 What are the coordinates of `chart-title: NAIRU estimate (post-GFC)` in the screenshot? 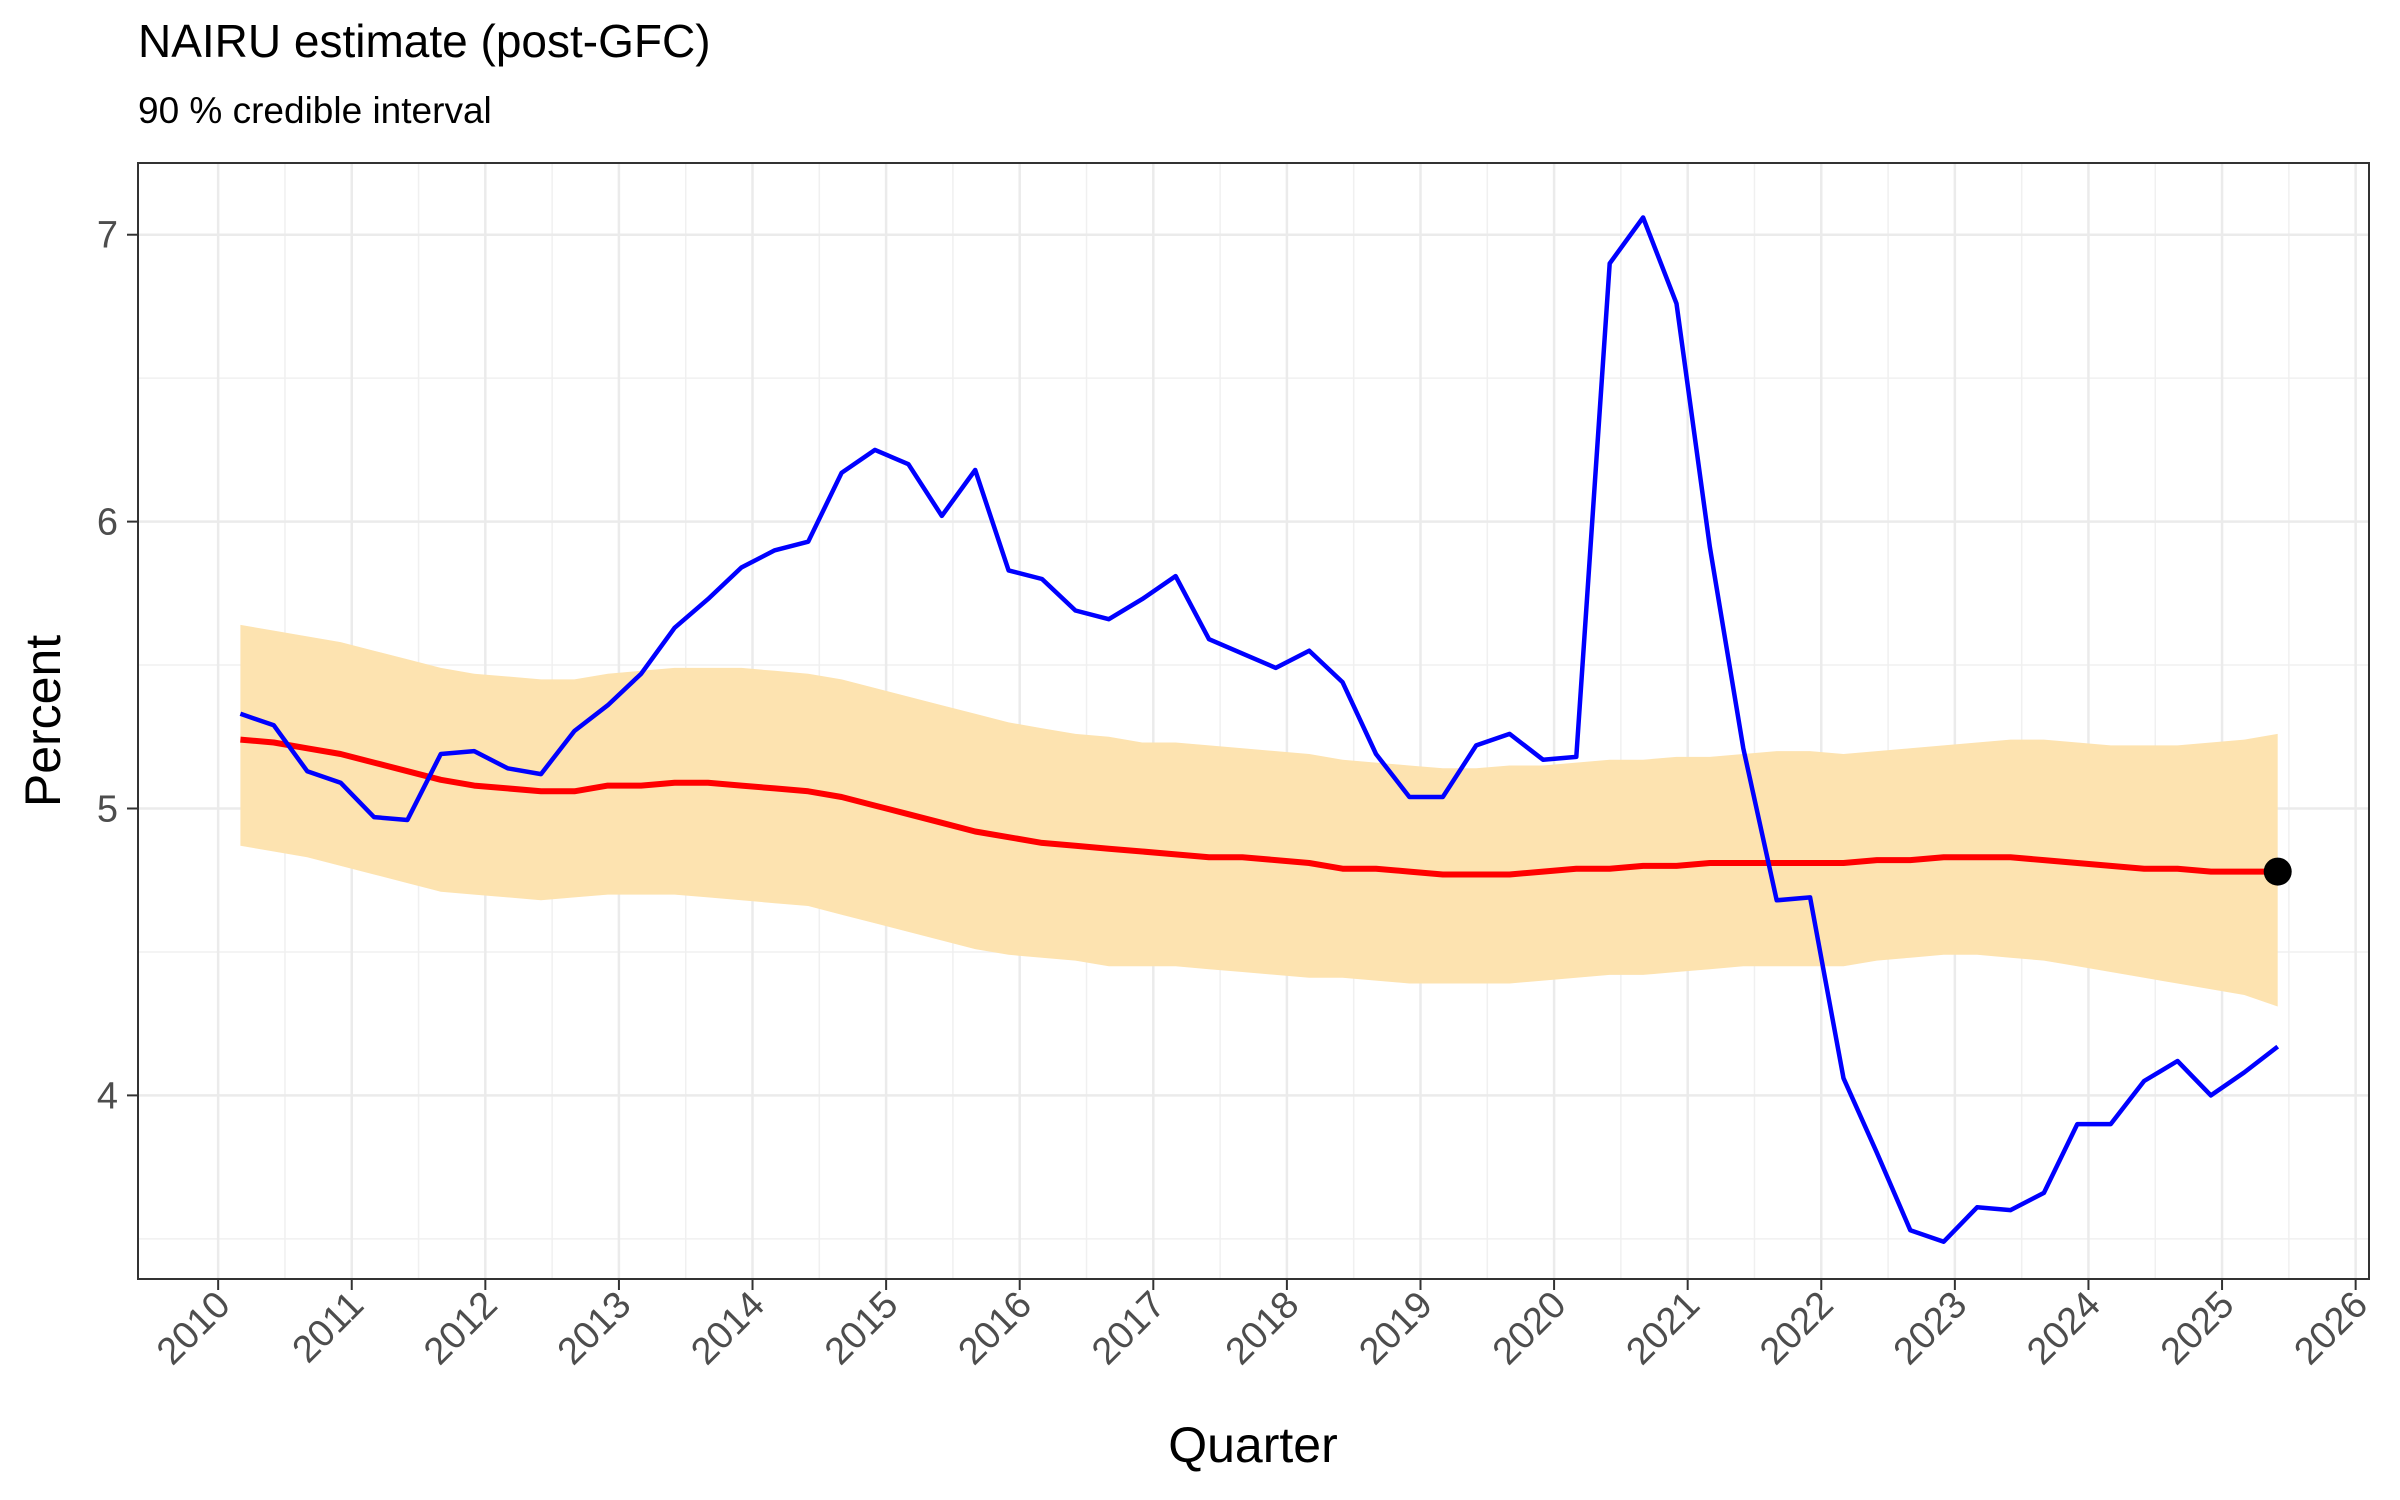 It's located at (424, 41).